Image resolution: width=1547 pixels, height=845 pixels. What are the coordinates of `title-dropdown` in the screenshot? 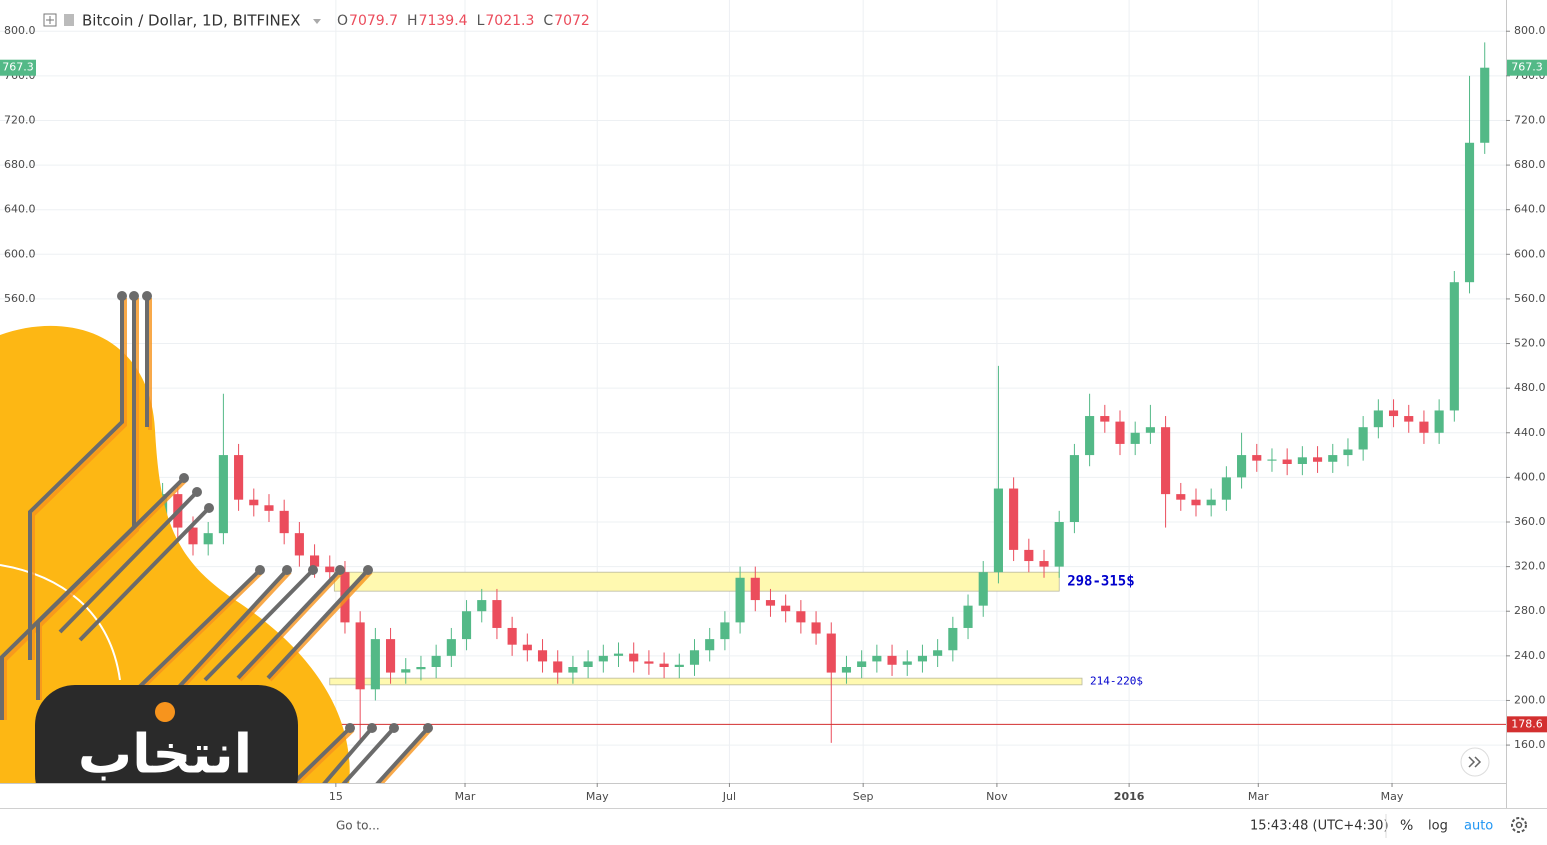 It's located at (317, 21).